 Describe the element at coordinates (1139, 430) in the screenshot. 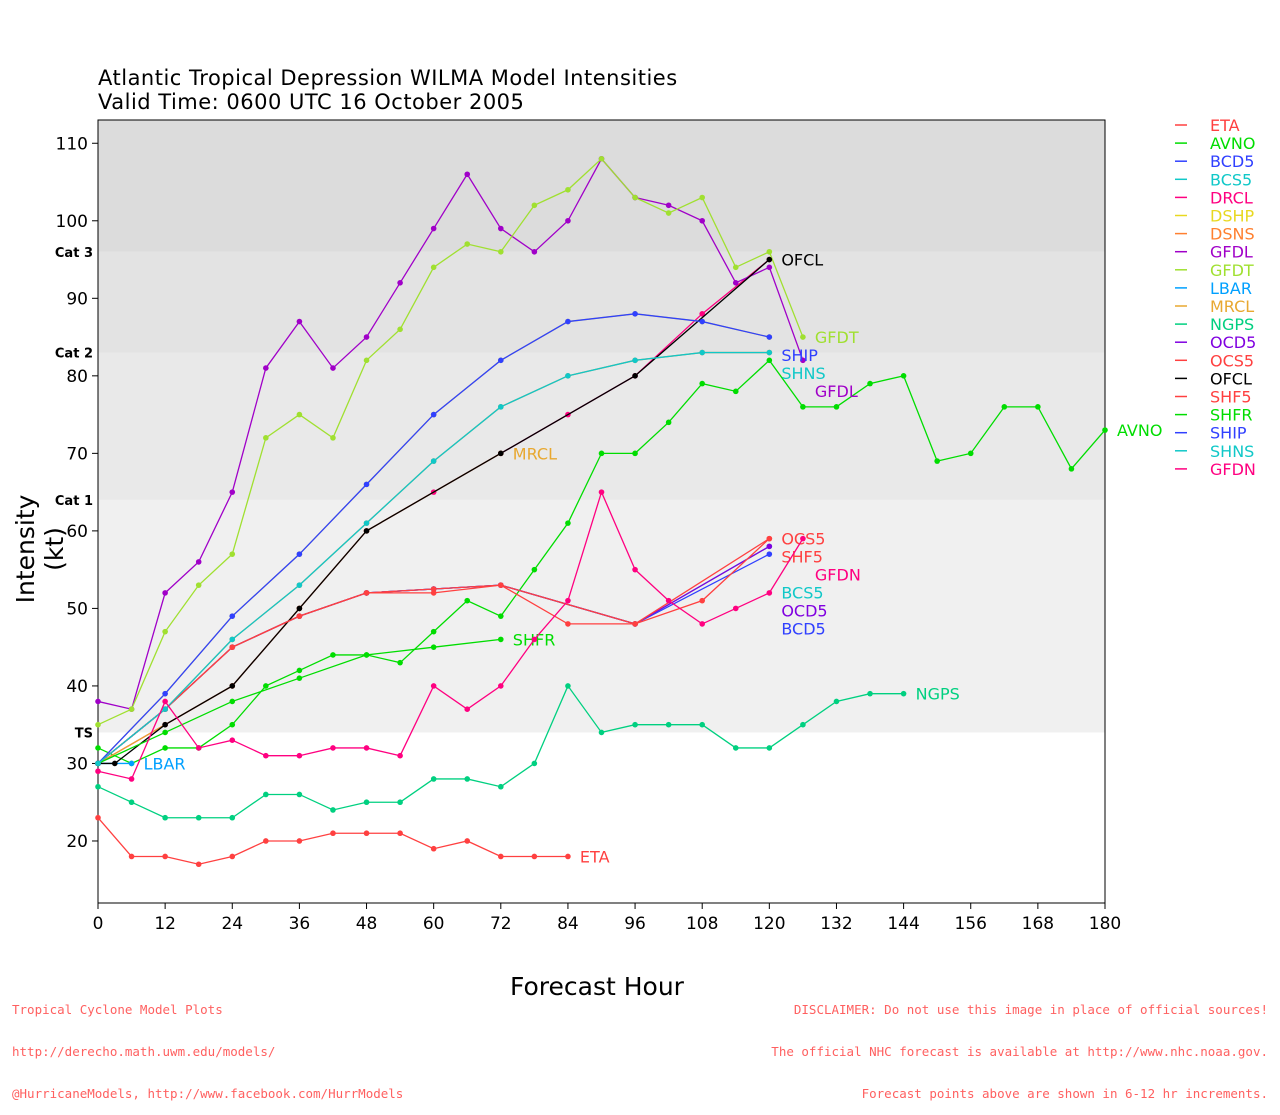

I see `series-end-label: AVNO` at that location.